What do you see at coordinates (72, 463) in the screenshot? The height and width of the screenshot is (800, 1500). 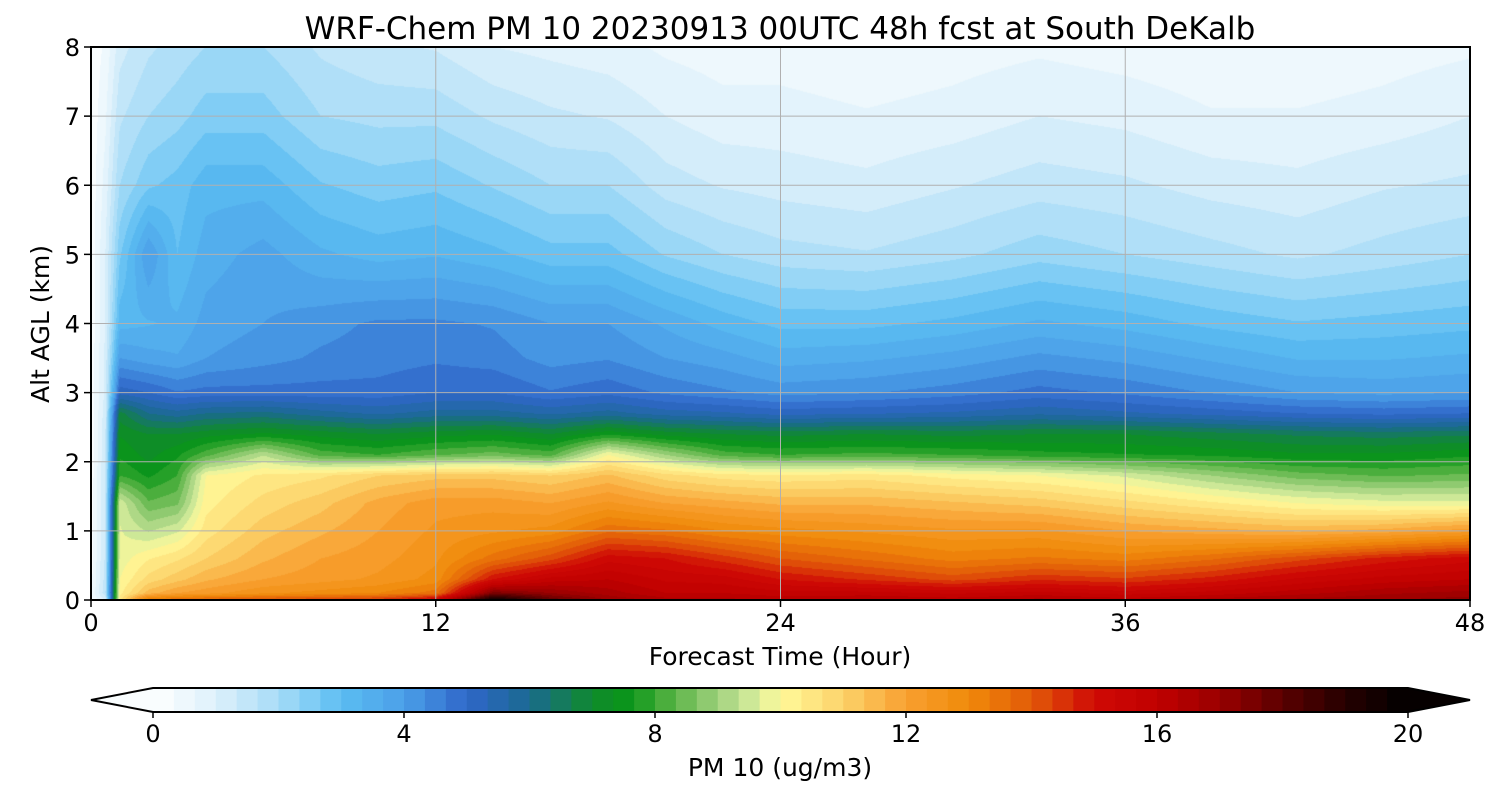 I see `y-tick-label: 2` at bounding box center [72, 463].